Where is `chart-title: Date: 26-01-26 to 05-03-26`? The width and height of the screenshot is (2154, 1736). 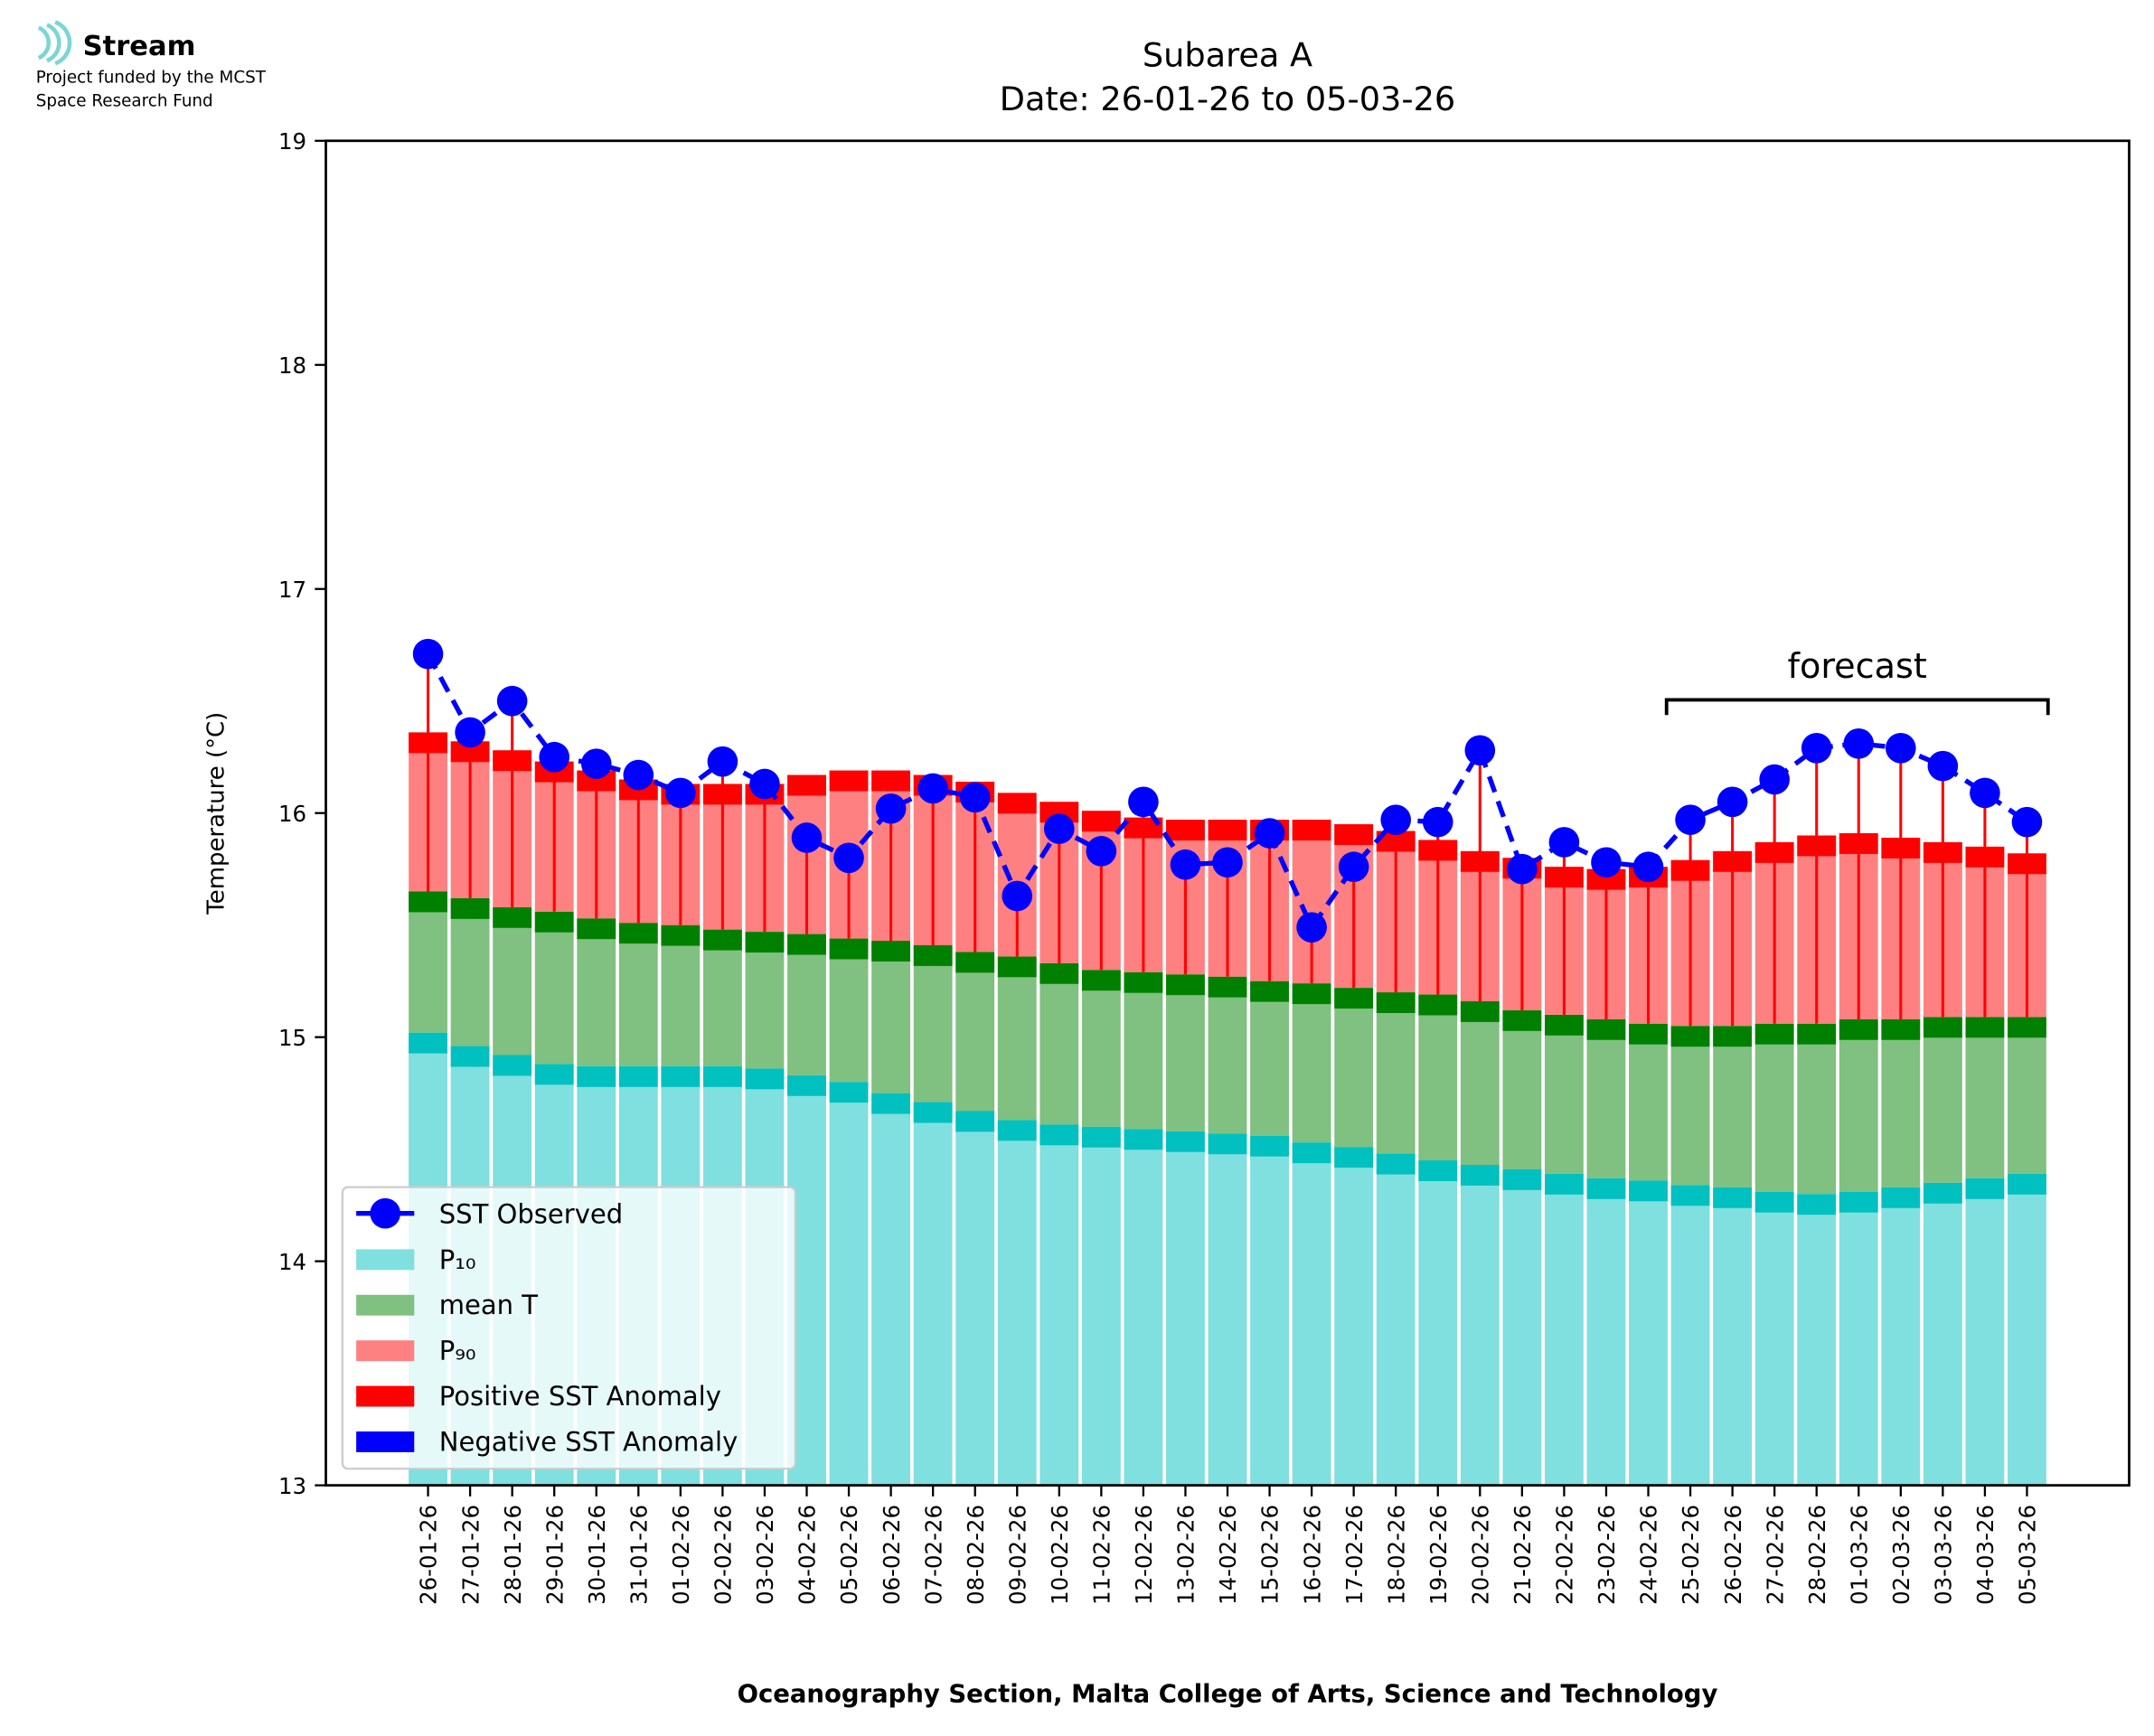 chart-title: Date: 26-01-26 to 05-03-26 is located at coordinates (1228, 99).